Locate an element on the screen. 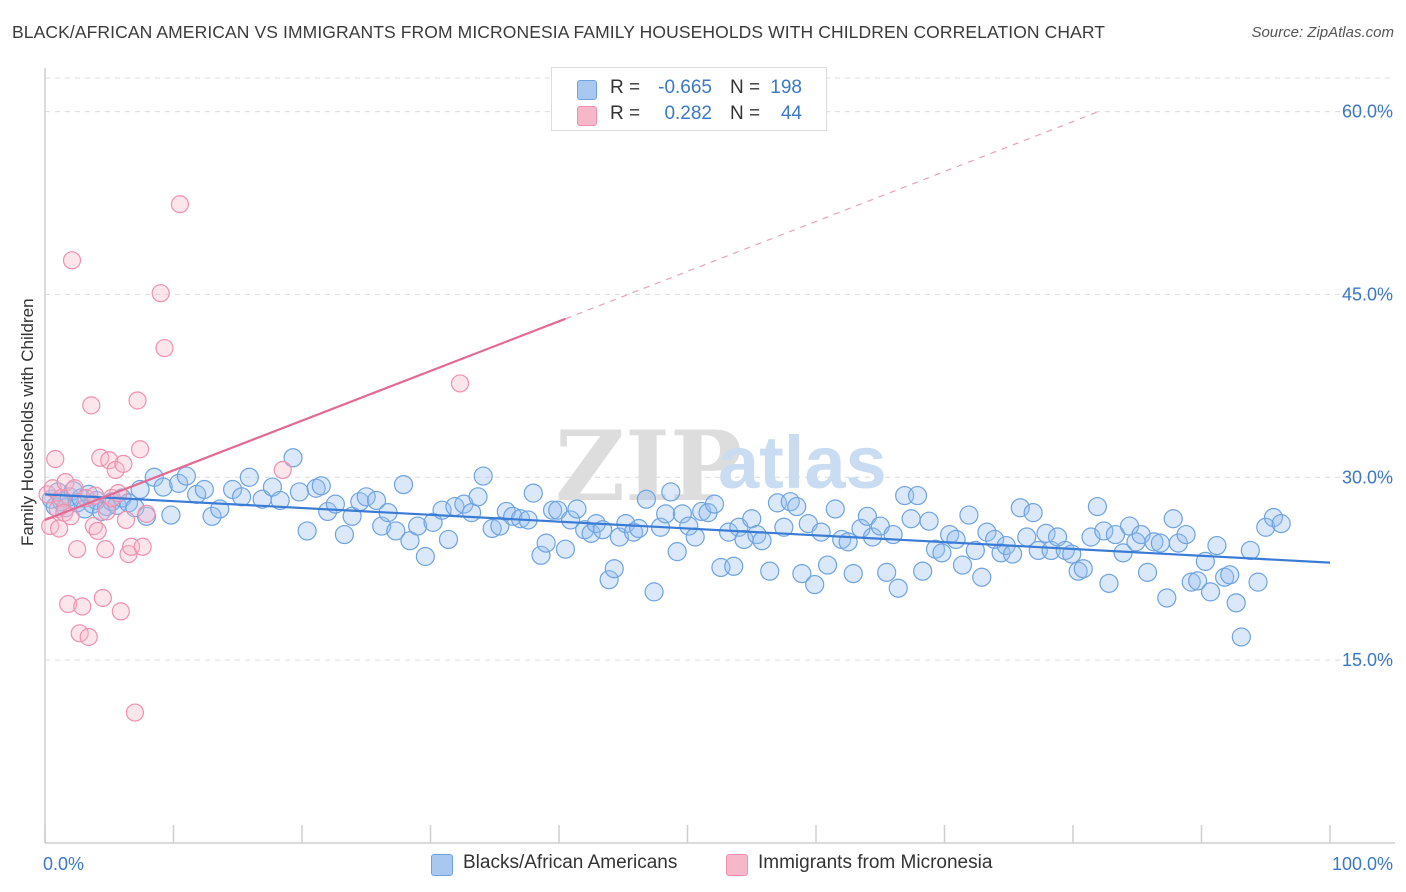 Image resolution: width=1406 pixels, height=892 pixels. y-tick-label: 30.0% is located at coordinates (1367, 477).